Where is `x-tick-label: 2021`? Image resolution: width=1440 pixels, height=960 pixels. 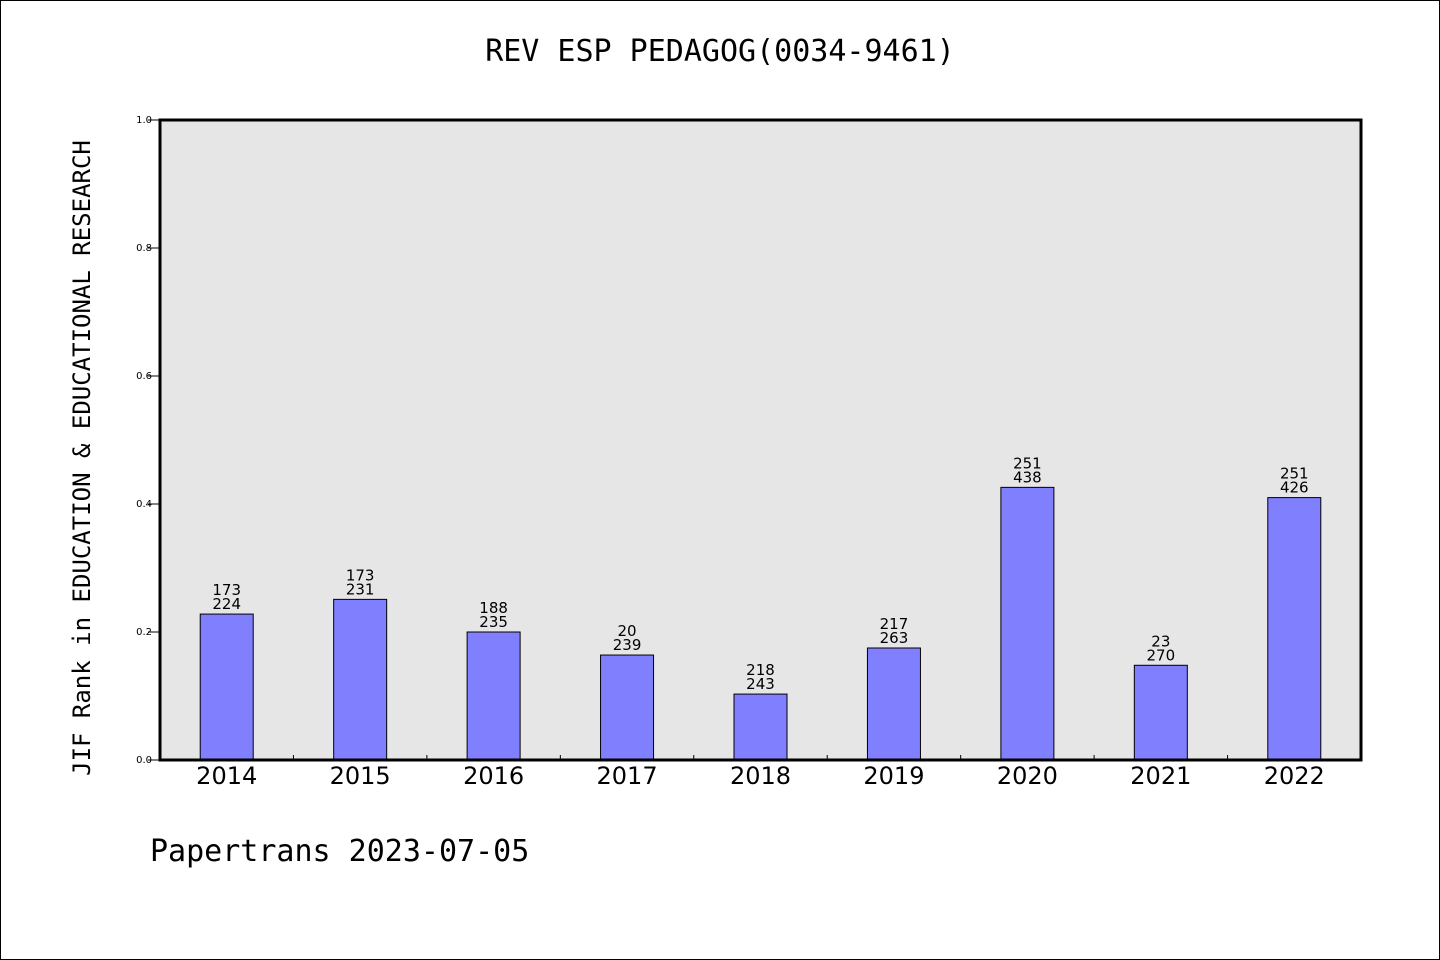 x-tick-label: 2021 is located at coordinates (1160, 776).